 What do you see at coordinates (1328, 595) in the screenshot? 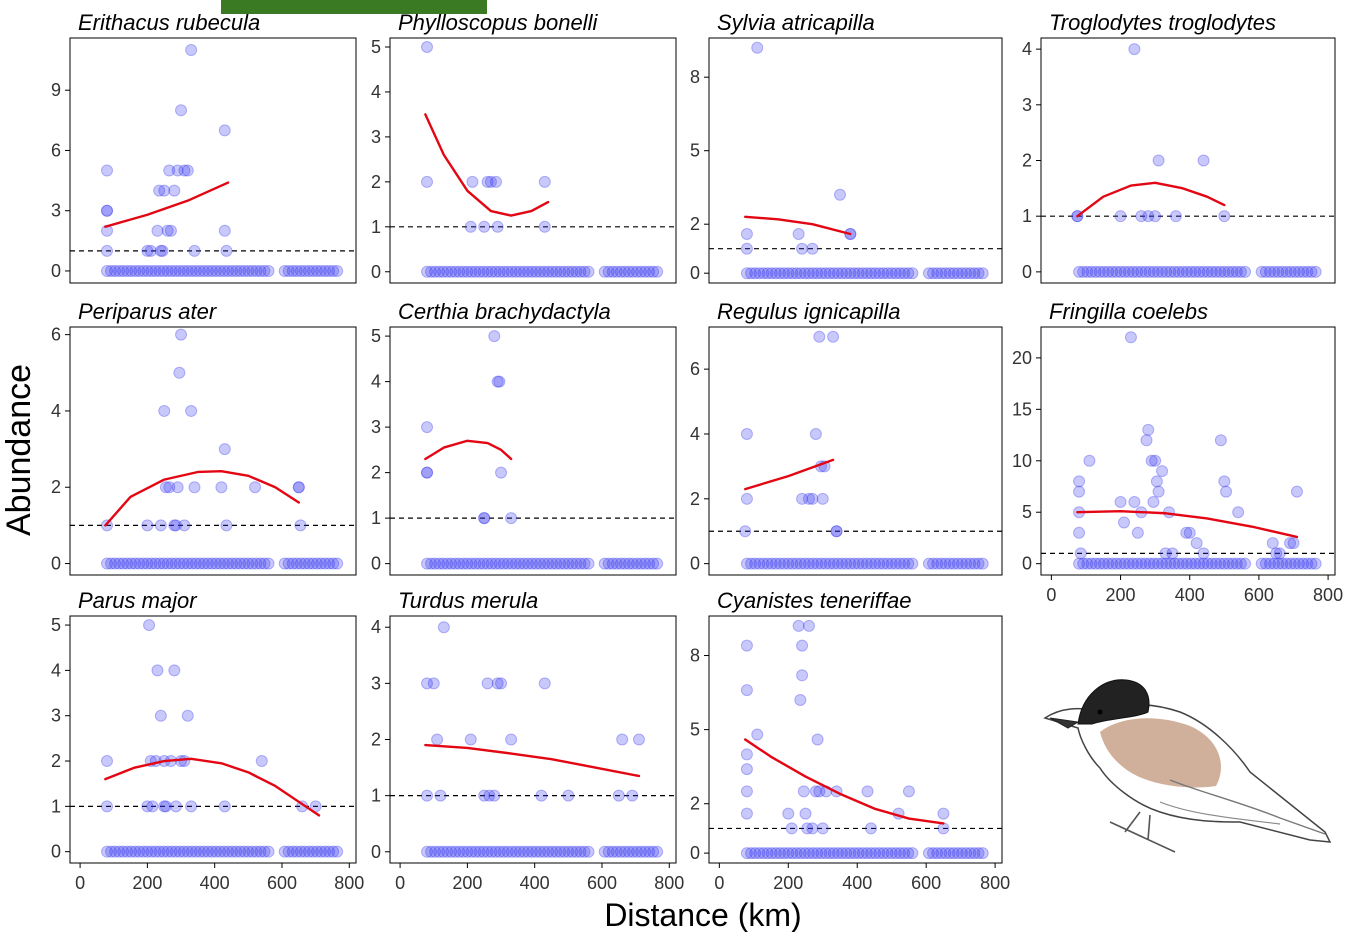
I see `x-tick-label: 800` at bounding box center [1328, 595].